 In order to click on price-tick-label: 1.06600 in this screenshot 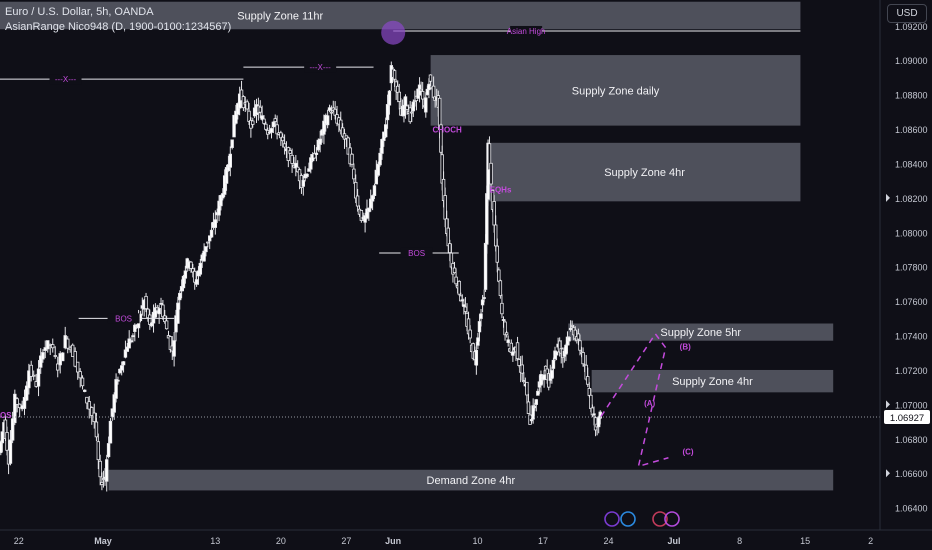, I will do `click(911, 474)`.